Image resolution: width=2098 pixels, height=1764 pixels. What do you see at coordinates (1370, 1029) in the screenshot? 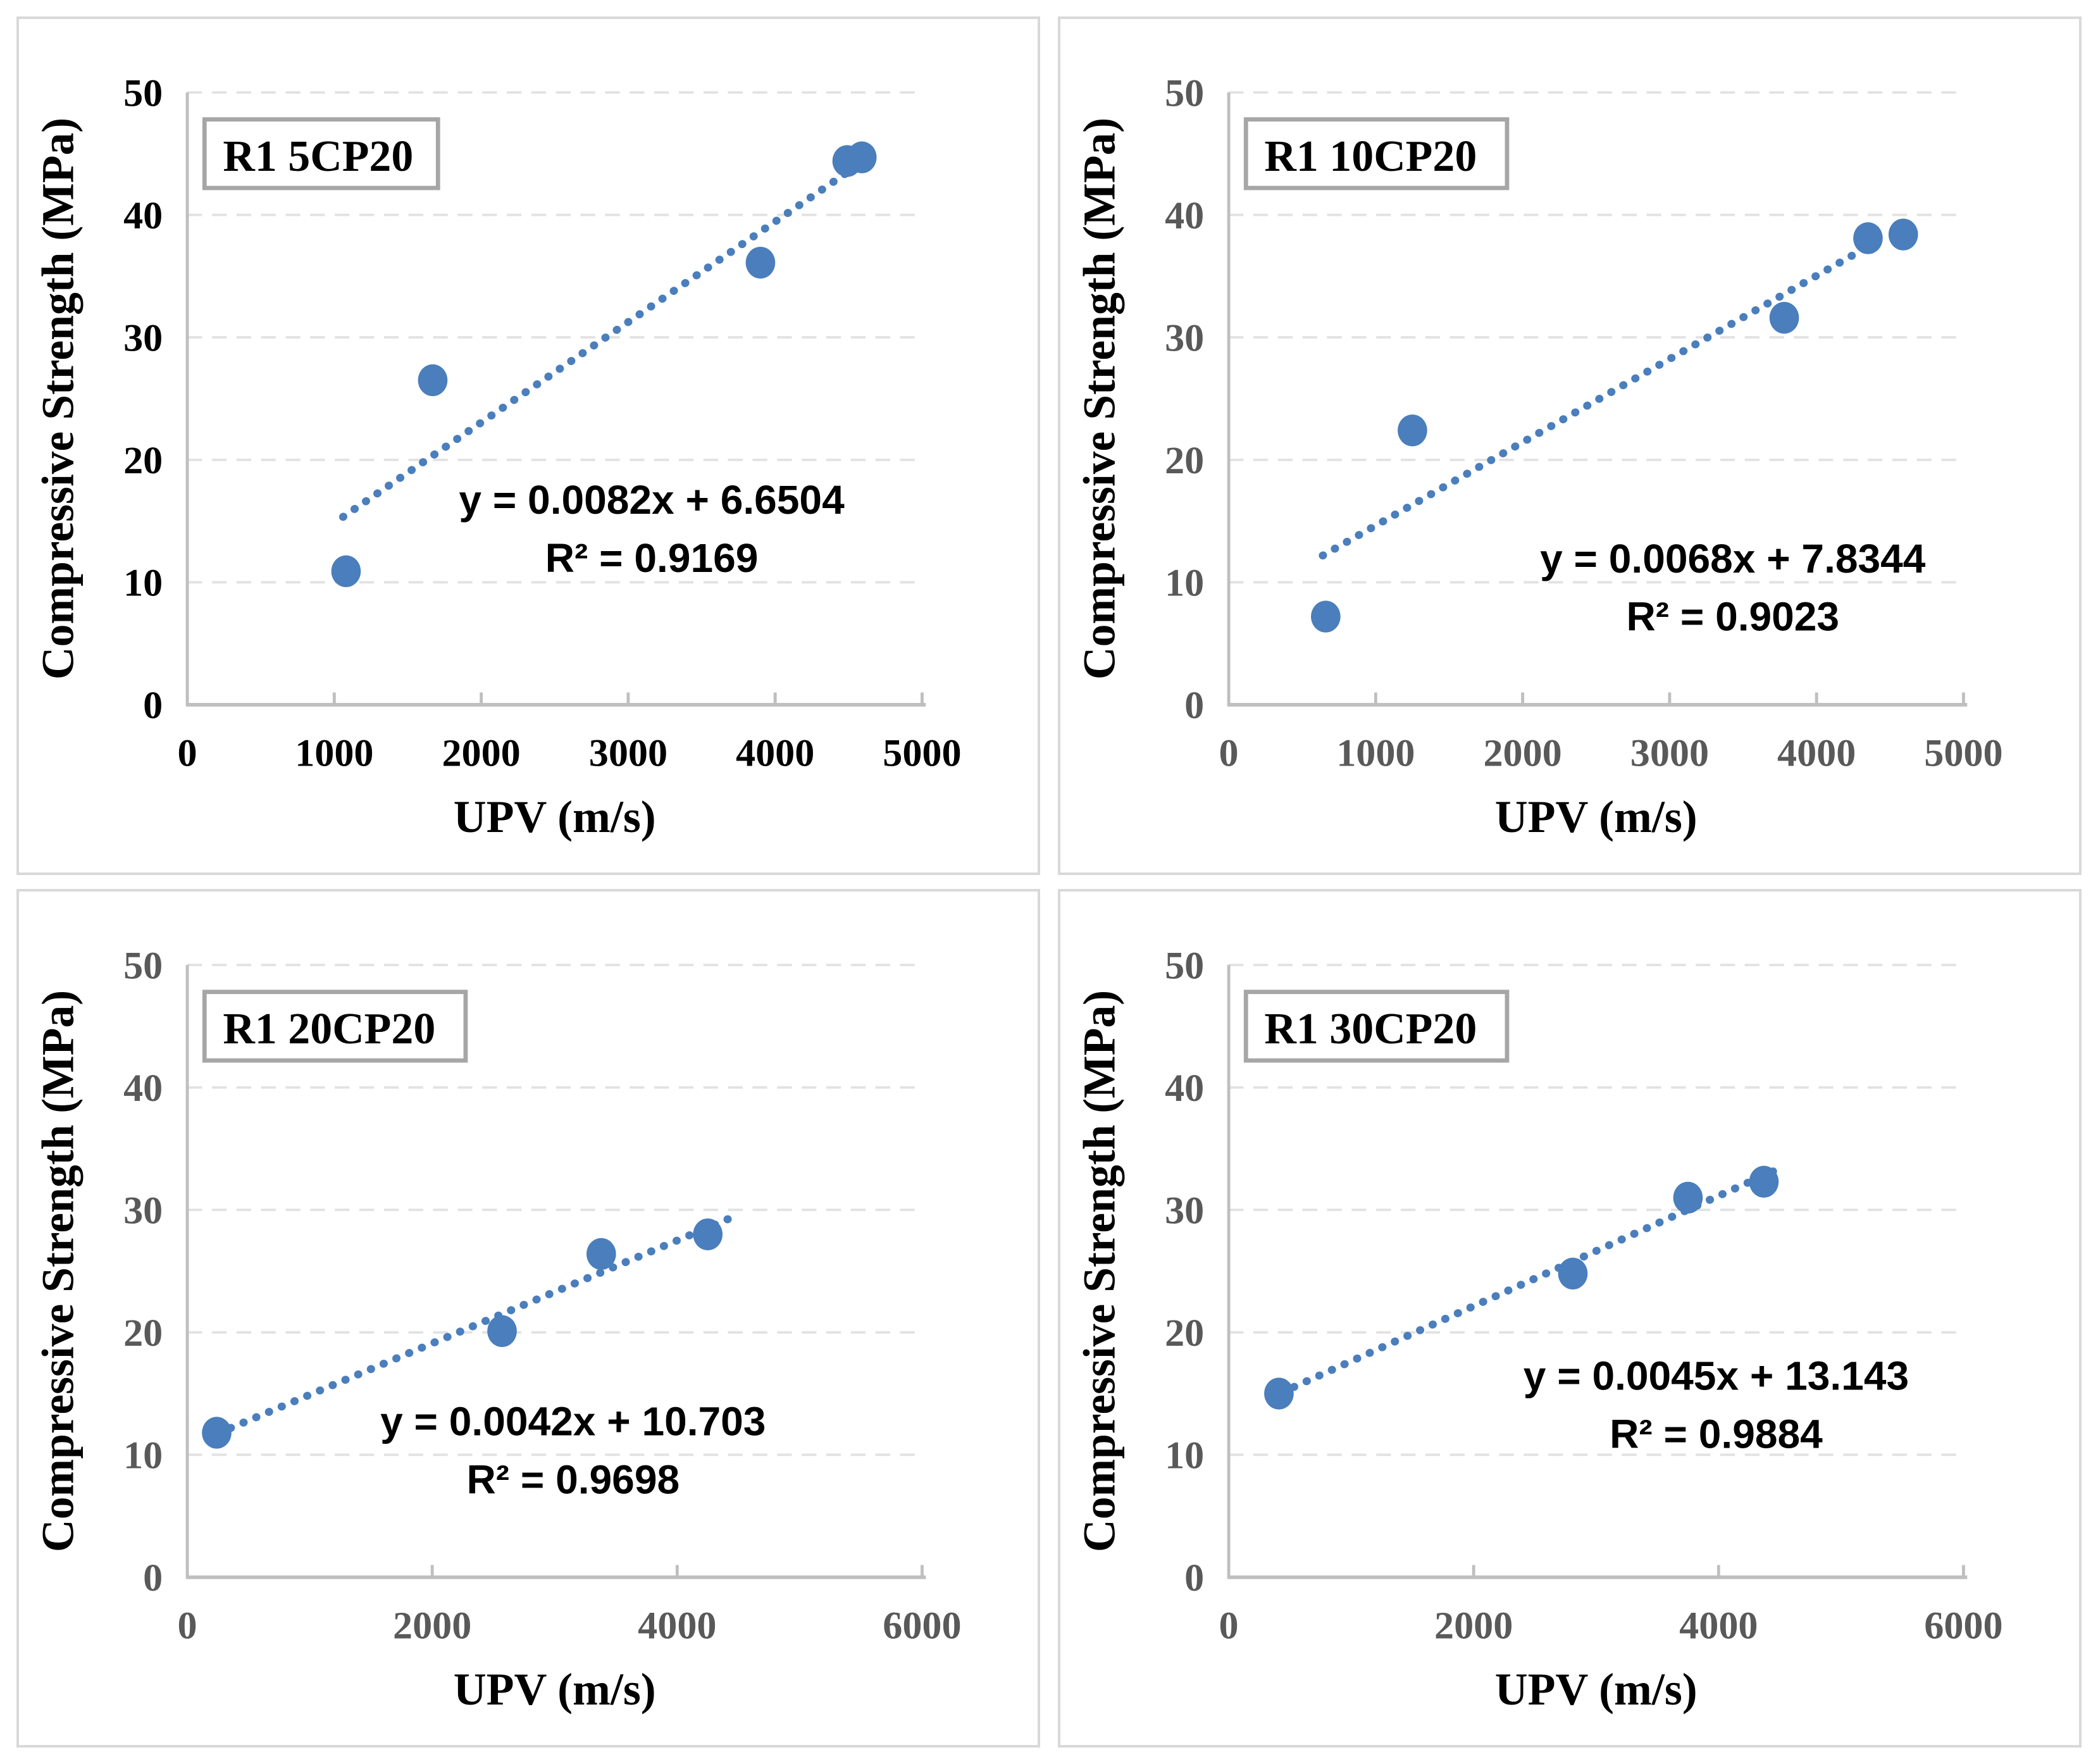
I see `series-label: R1 30CP20` at bounding box center [1370, 1029].